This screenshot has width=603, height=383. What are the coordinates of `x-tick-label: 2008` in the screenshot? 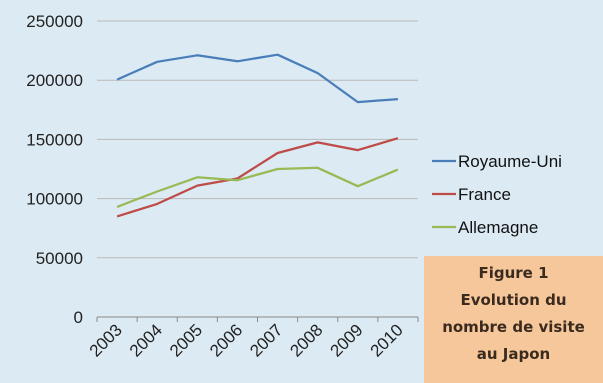 It's located at (306, 340).